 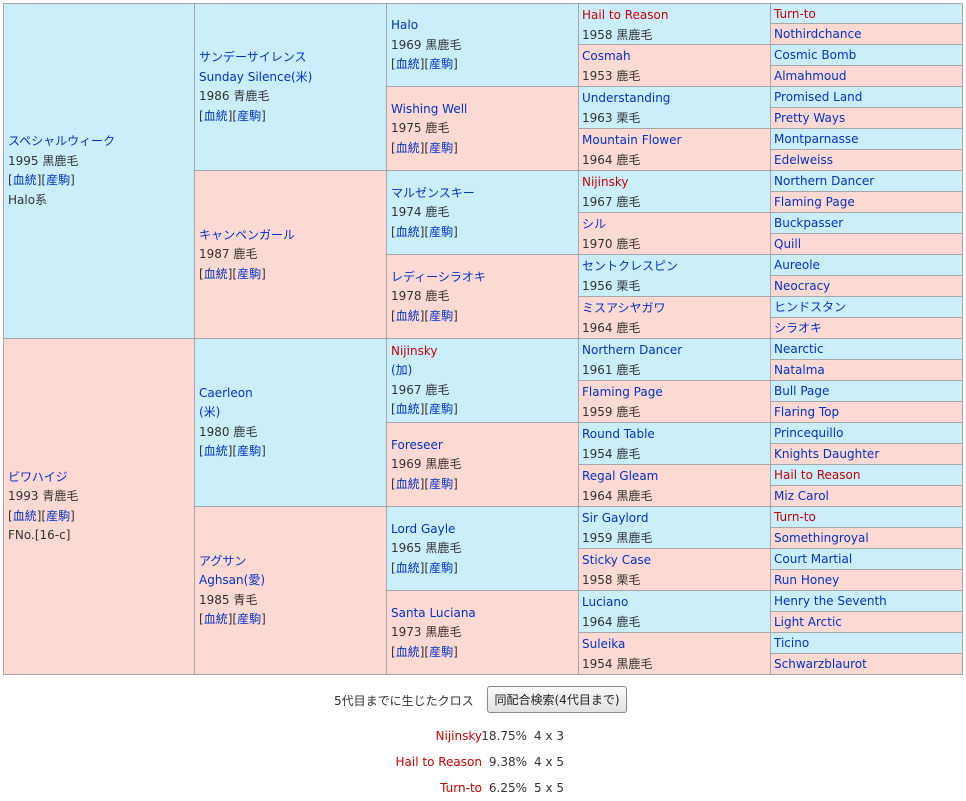 What do you see at coordinates (820, 664) in the screenshot?
I see `horse-name: Schwarzblaurot` at bounding box center [820, 664].